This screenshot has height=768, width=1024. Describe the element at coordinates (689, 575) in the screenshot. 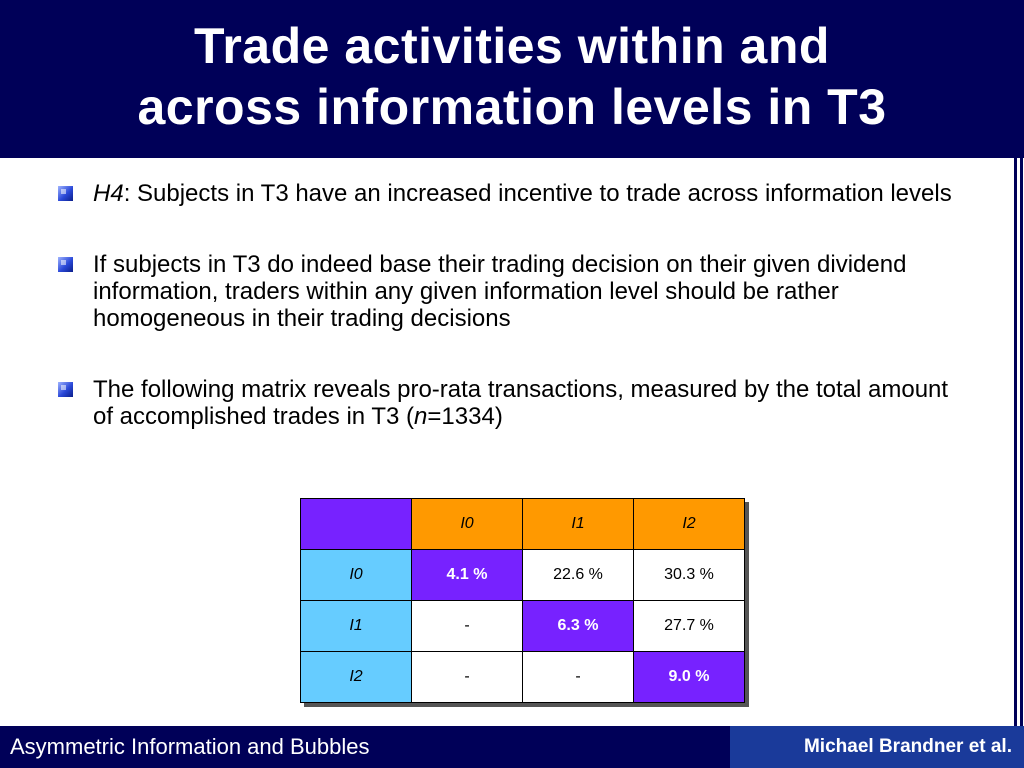

I see `table-cell: 30.3 %` at that location.